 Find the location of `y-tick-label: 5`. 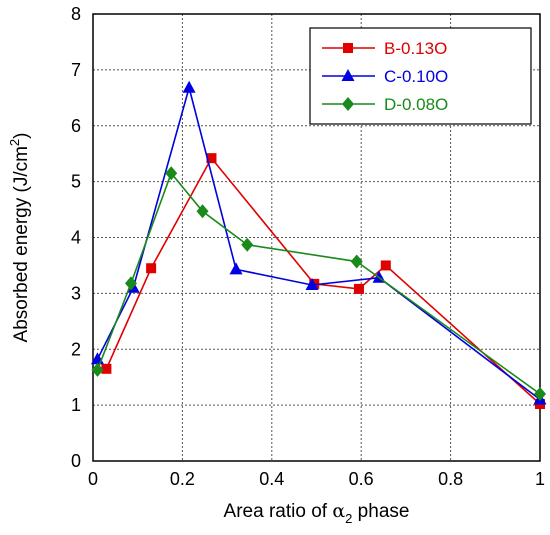

y-tick-label: 5 is located at coordinates (76, 182).